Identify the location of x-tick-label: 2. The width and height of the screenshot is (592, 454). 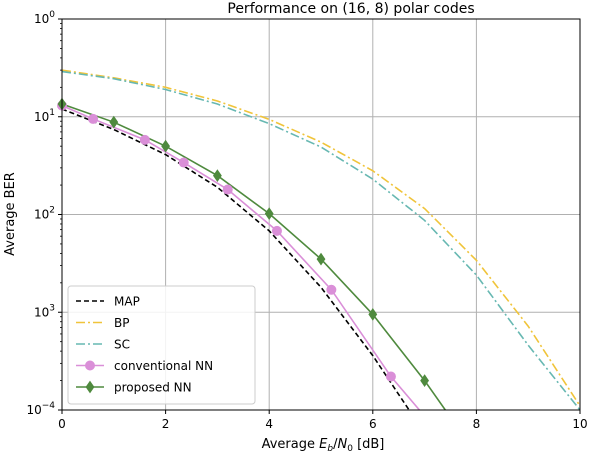
(166, 424).